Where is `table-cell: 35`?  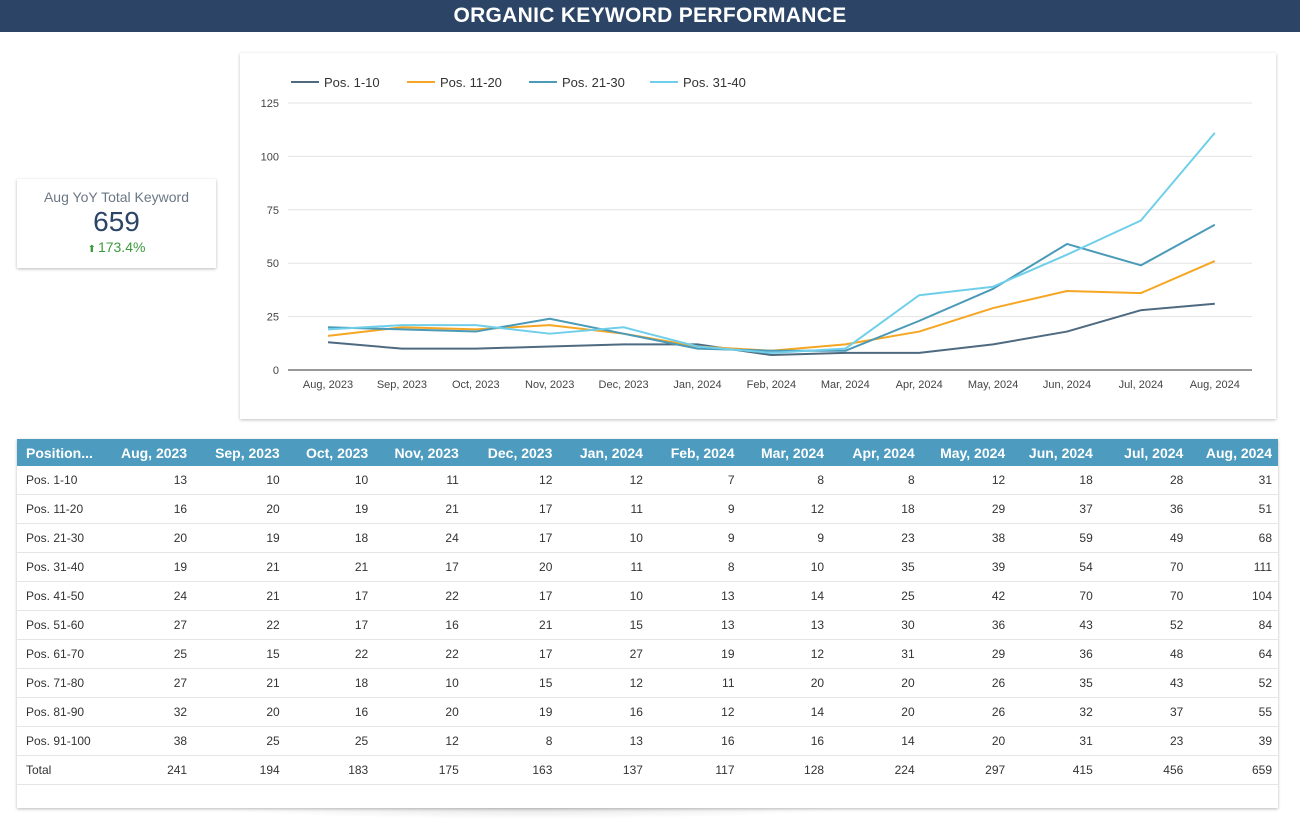 table-cell: 35 is located at coordinates (1055, 683).